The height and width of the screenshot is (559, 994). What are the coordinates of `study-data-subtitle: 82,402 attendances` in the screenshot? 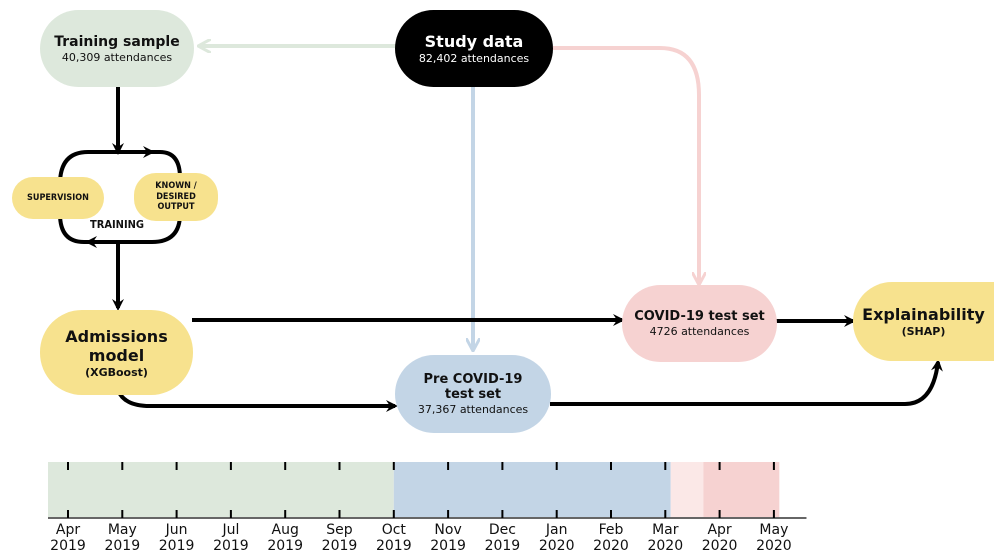 It's located at (474, 58).